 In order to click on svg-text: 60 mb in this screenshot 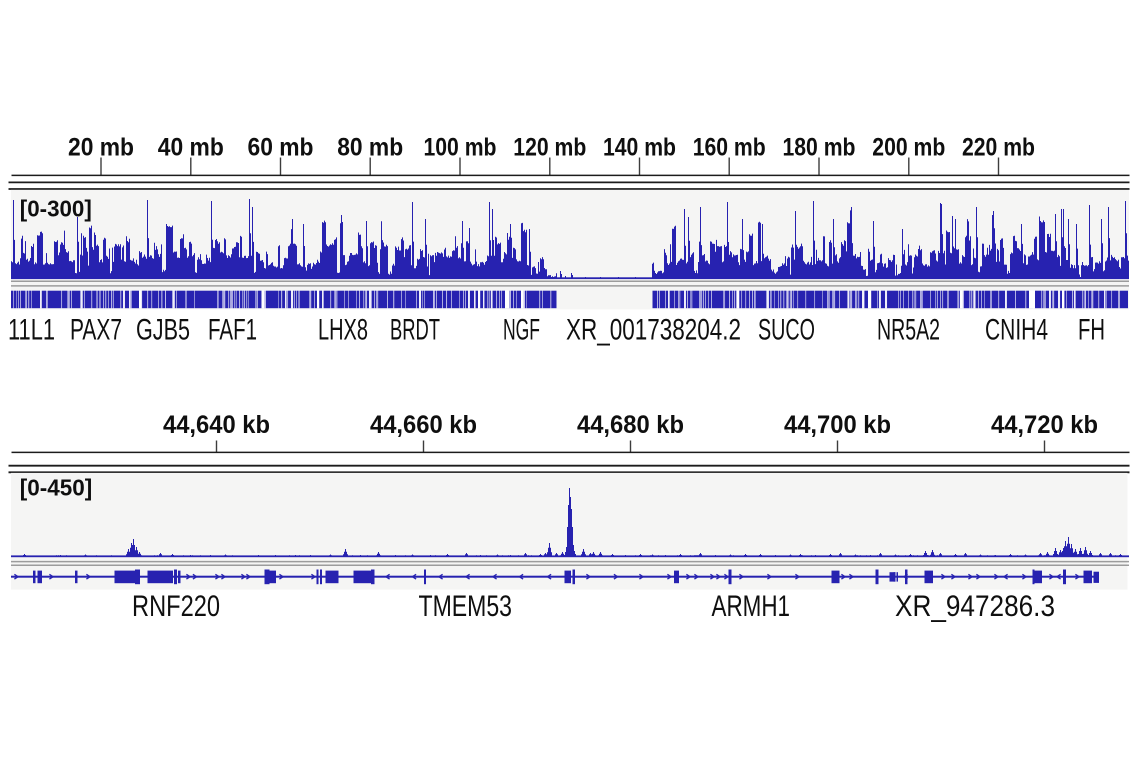, I will do `click(281, 148)`.